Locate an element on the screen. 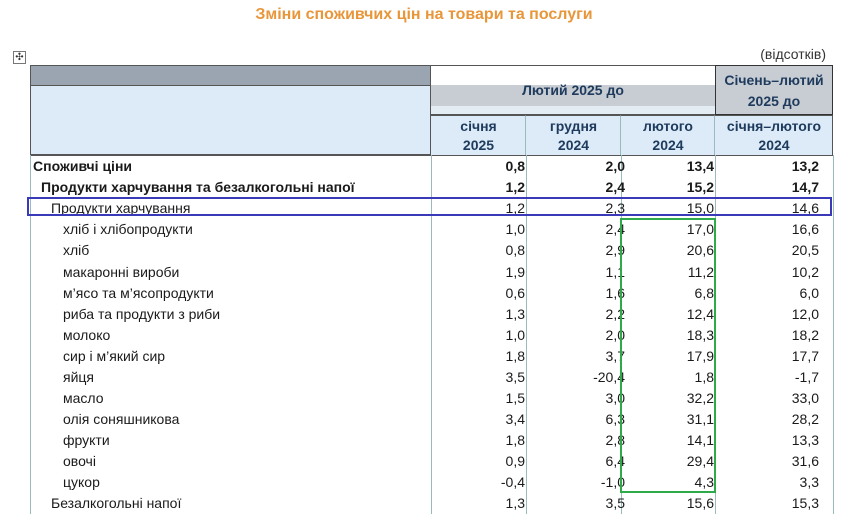 The width and height of the screenshot is (848, 514). table-row: Продукти харчування 1,2 2,3 15,0 14,6 is located at coordinates (431, 208).